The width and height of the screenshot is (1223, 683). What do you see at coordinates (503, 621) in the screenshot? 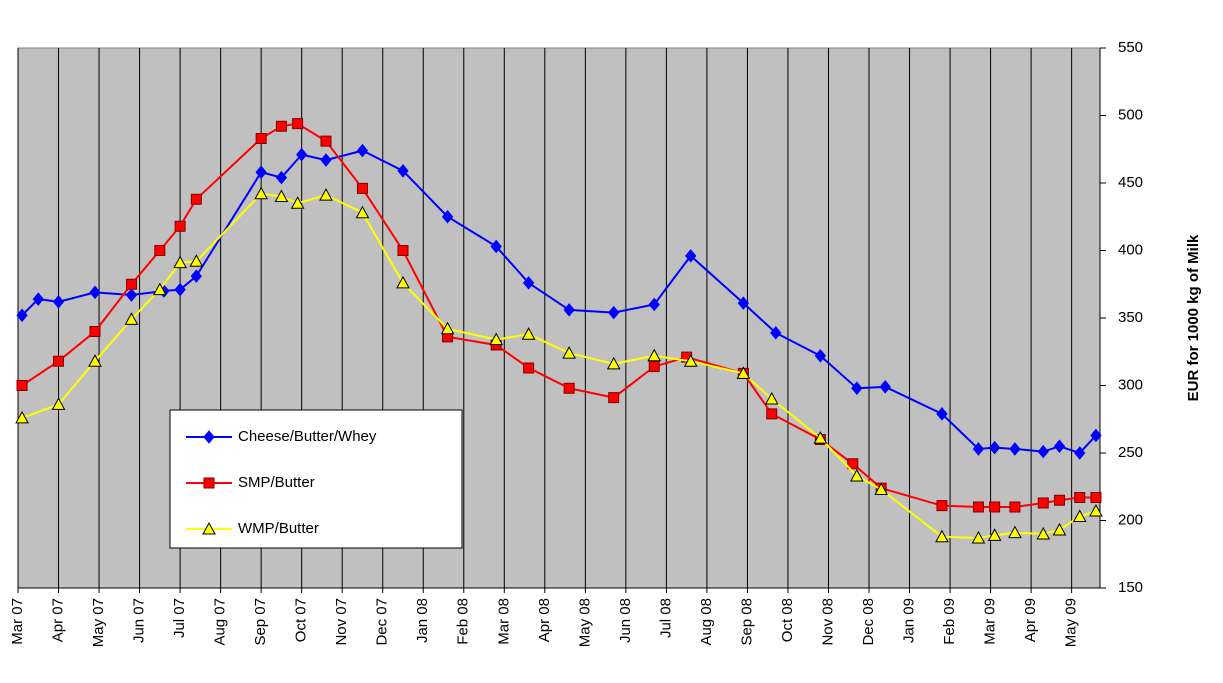
I see `x-tick-label: Mar 08` at bounding box center [503, 621].